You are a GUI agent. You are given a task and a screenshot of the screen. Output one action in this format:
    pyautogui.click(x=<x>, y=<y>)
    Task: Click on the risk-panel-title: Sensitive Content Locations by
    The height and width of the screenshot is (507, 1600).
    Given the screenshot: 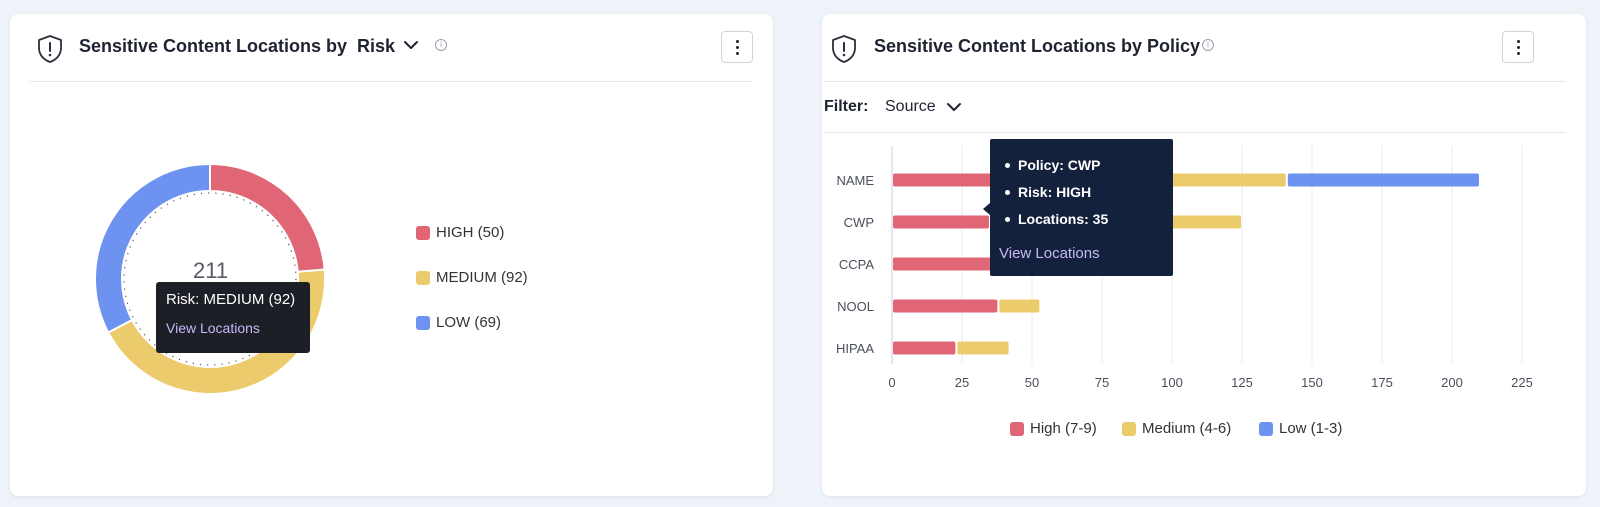 What is the action you would take?
    pyautogui.click(x=213, y=46)
    